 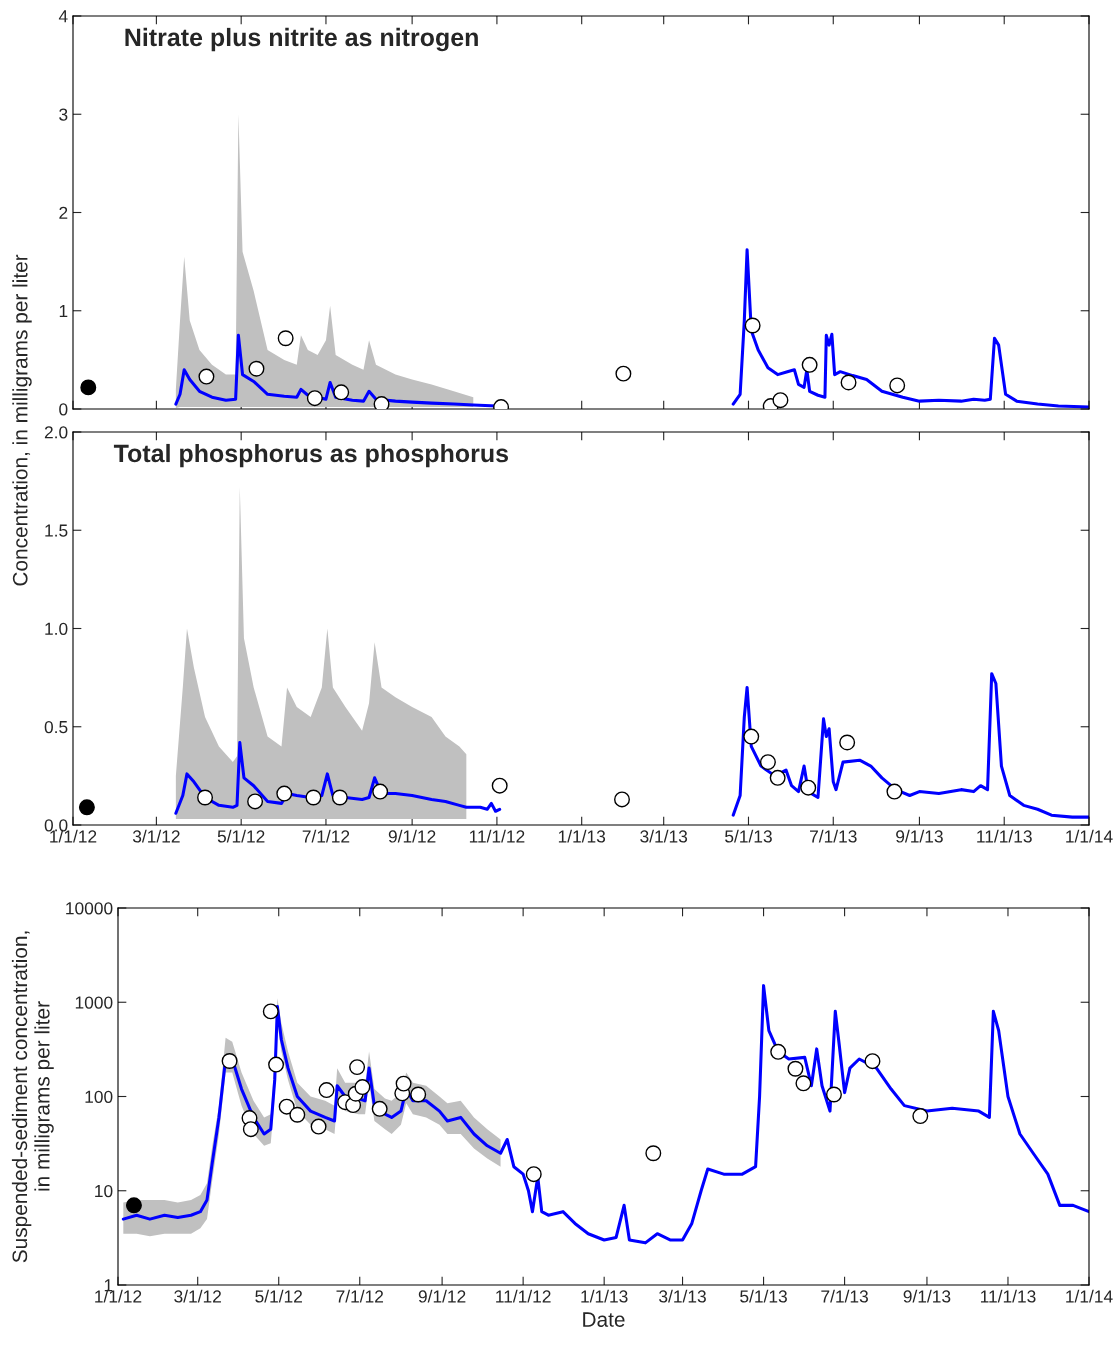 What do you see at coordinates (56, 530) in the screenshot?
I see `y-tick-label: 1.5` at bounding box center [56, 530].